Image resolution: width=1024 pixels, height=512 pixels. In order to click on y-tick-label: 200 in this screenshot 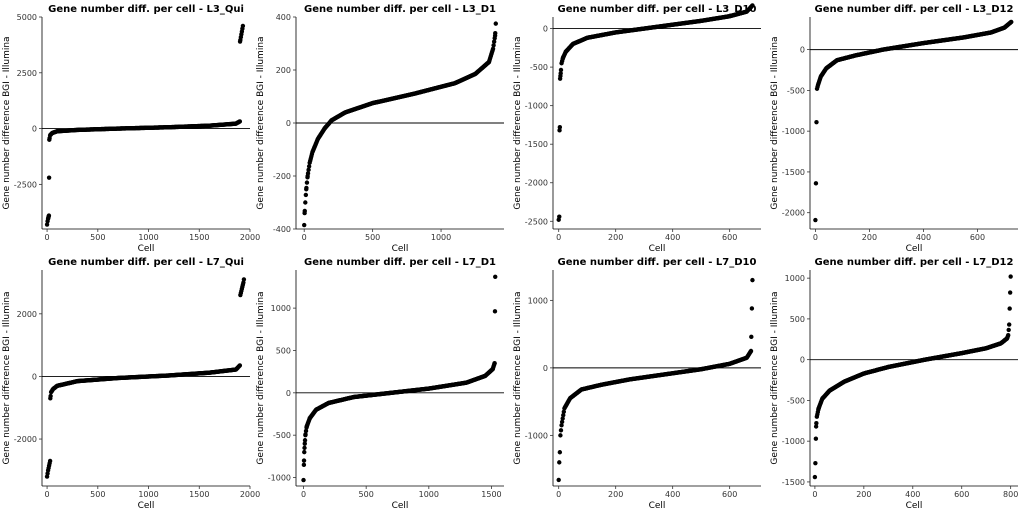, I will do `click(283, 70)`.